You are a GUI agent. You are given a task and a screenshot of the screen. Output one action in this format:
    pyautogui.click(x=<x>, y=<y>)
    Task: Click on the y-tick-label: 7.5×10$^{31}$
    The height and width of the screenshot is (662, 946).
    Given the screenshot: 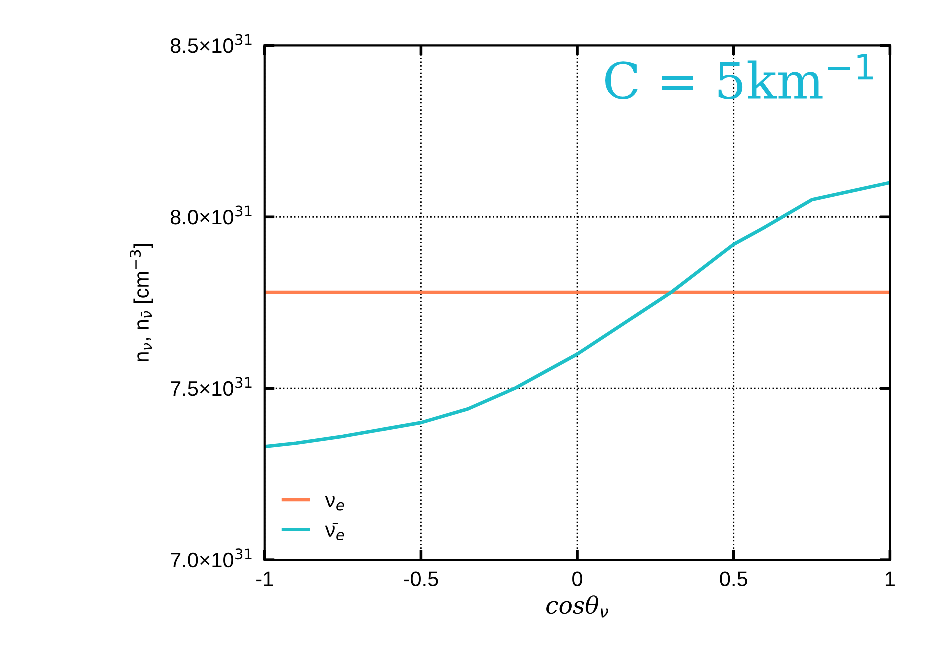 What is the action you would take?
    pyautogui.click(x=211, y=386)
    